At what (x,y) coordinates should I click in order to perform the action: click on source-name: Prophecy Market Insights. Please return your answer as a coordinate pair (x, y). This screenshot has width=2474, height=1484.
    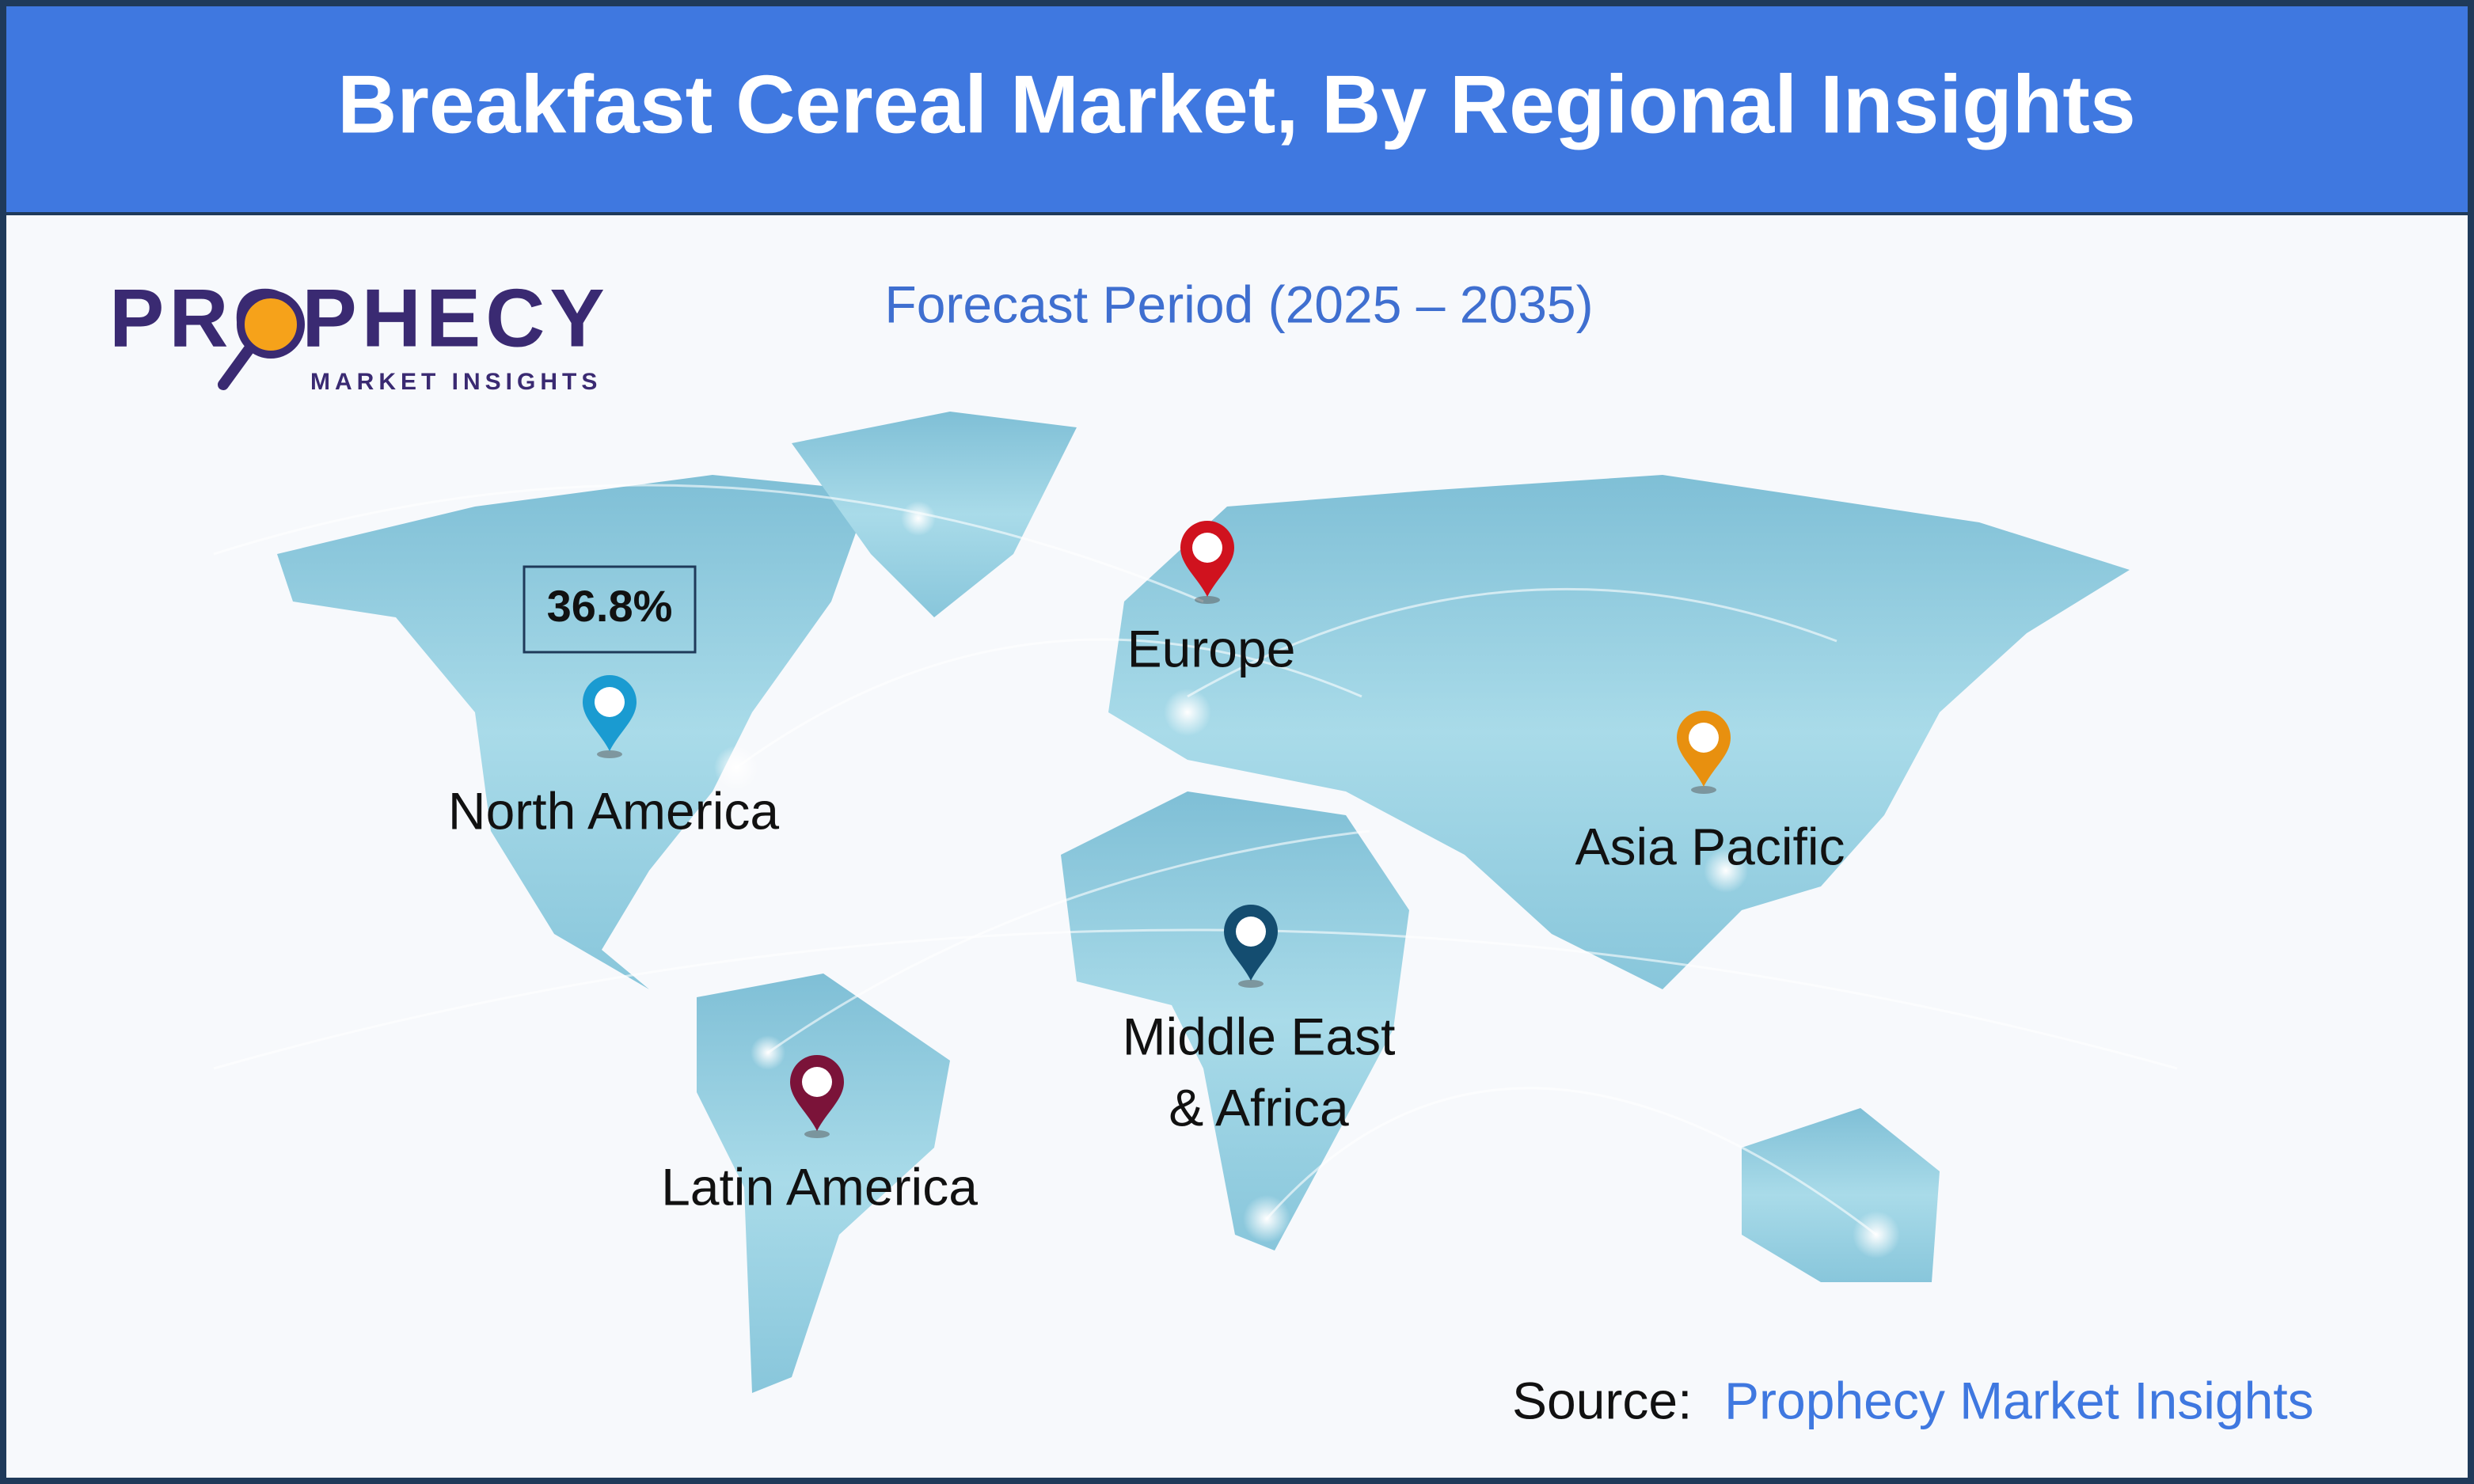
    Looking at the image, I should click on (2019, 1400).